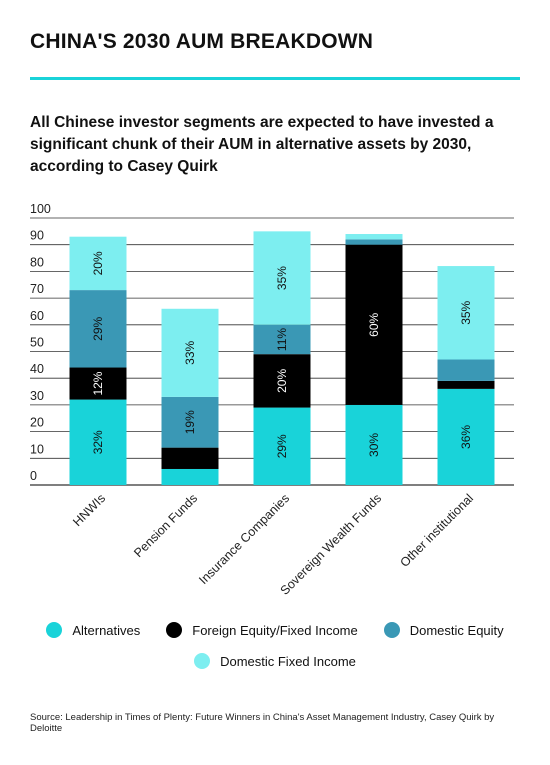 Image resolution: width=550 pixels, height=765 pixels. What do you see at coordinates (37, 343) in the screenshot?
I see `y-tick-label: 50` at bounding box center [37, 343].